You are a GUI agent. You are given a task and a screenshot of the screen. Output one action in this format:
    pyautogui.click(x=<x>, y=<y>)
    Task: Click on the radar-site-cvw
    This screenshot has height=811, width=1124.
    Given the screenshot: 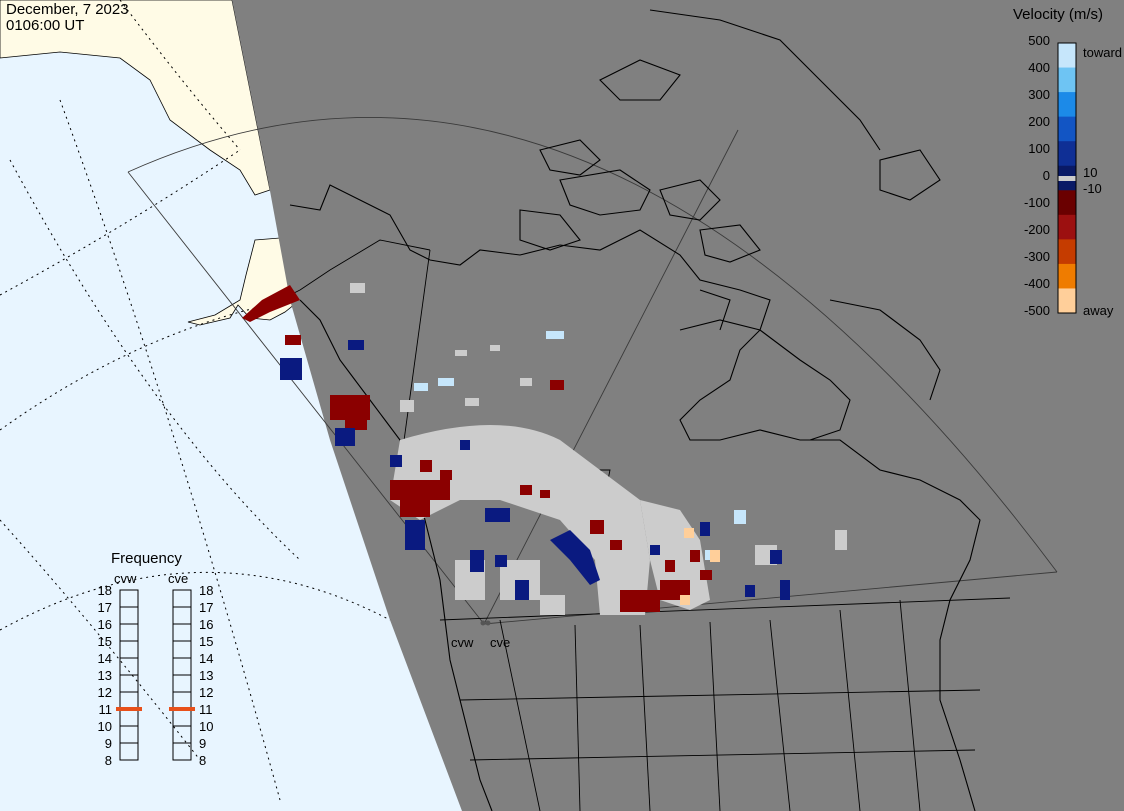 What is the action you would take?
    pyautogui.click(x=483, y=623)
    